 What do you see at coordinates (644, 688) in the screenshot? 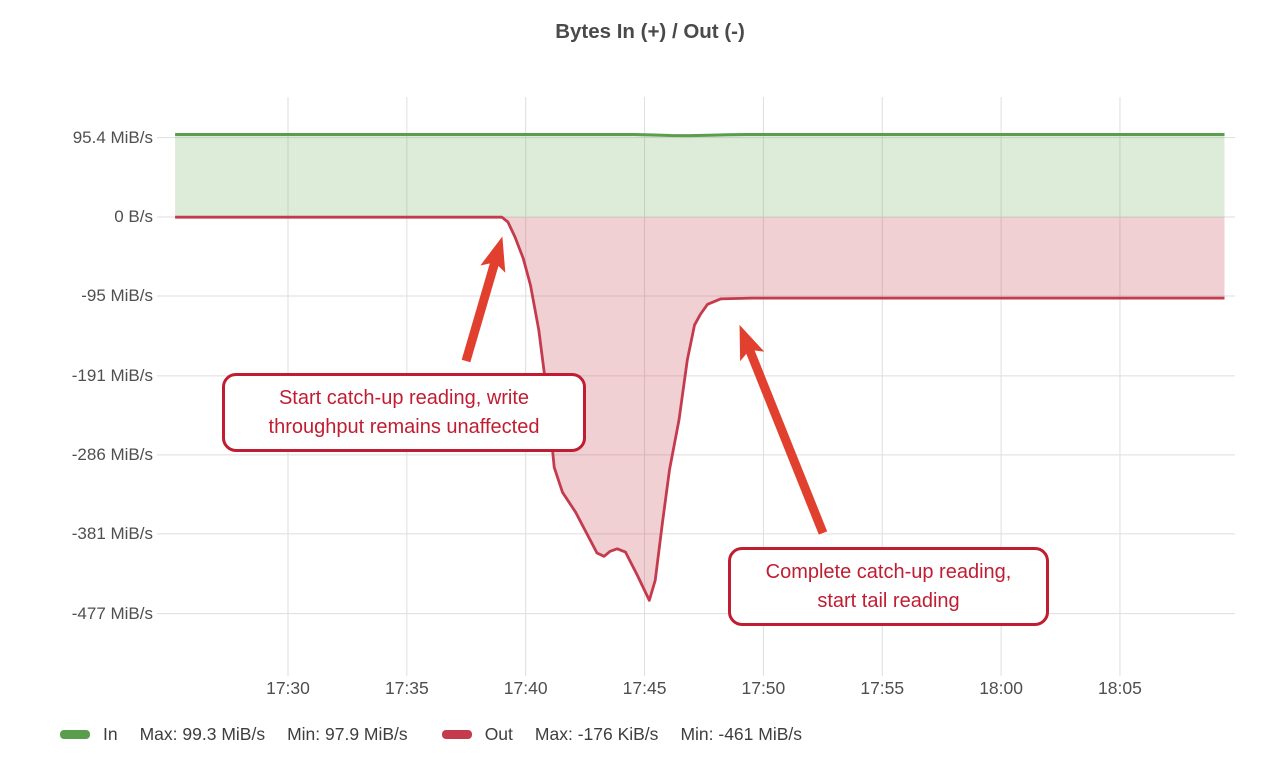
I see `x-axis-label: 17:45` at bounding box center [644, 688].